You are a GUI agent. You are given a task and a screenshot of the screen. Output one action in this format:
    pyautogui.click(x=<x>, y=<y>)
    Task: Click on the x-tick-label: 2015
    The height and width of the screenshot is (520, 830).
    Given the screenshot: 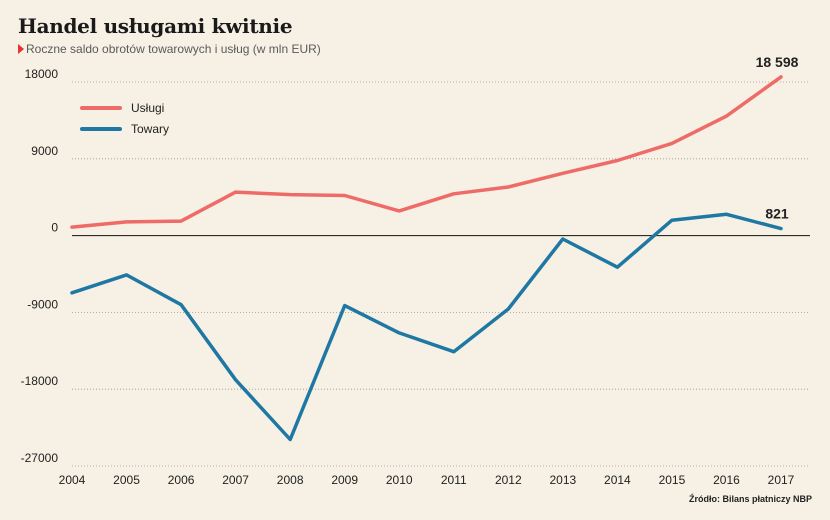 What is the action you would take?
    pyautogui.click(x=672, y=480)
    